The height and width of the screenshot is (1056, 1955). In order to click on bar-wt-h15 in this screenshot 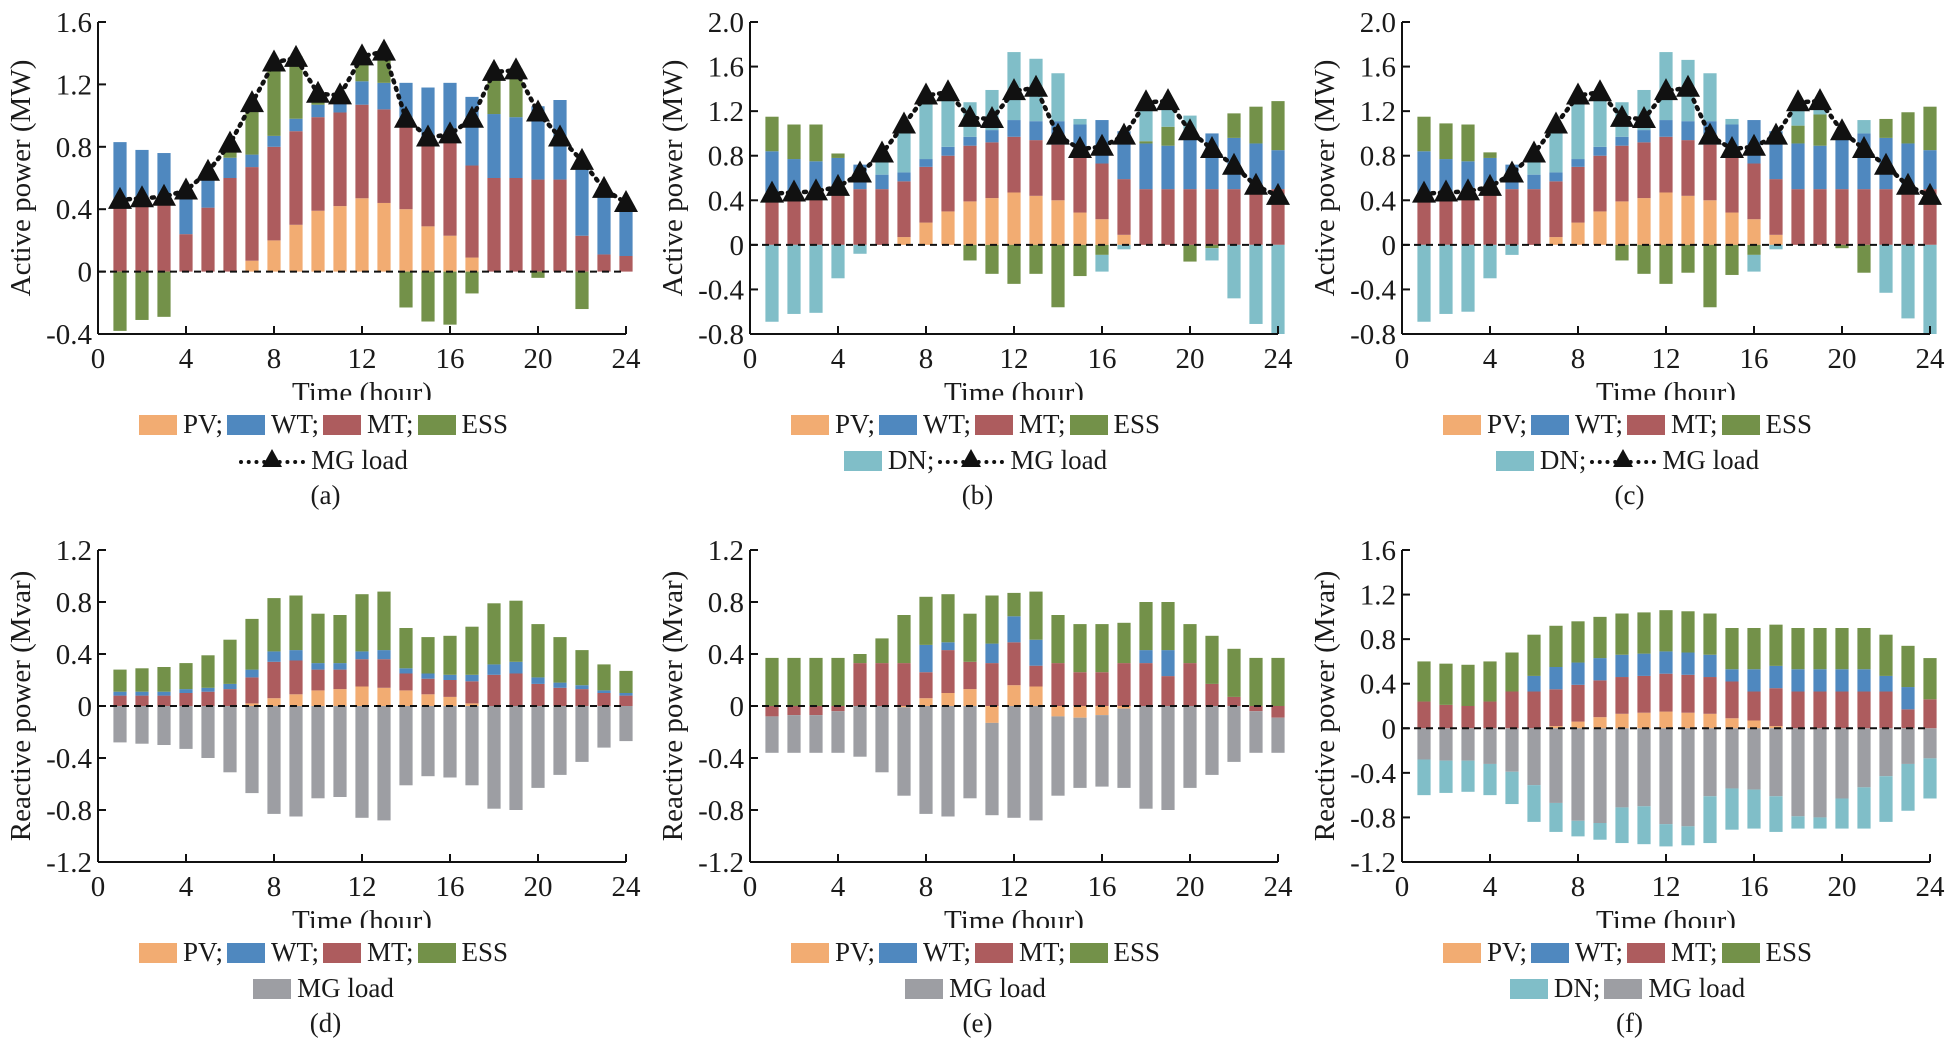, I will do `click(1732, 675)`.